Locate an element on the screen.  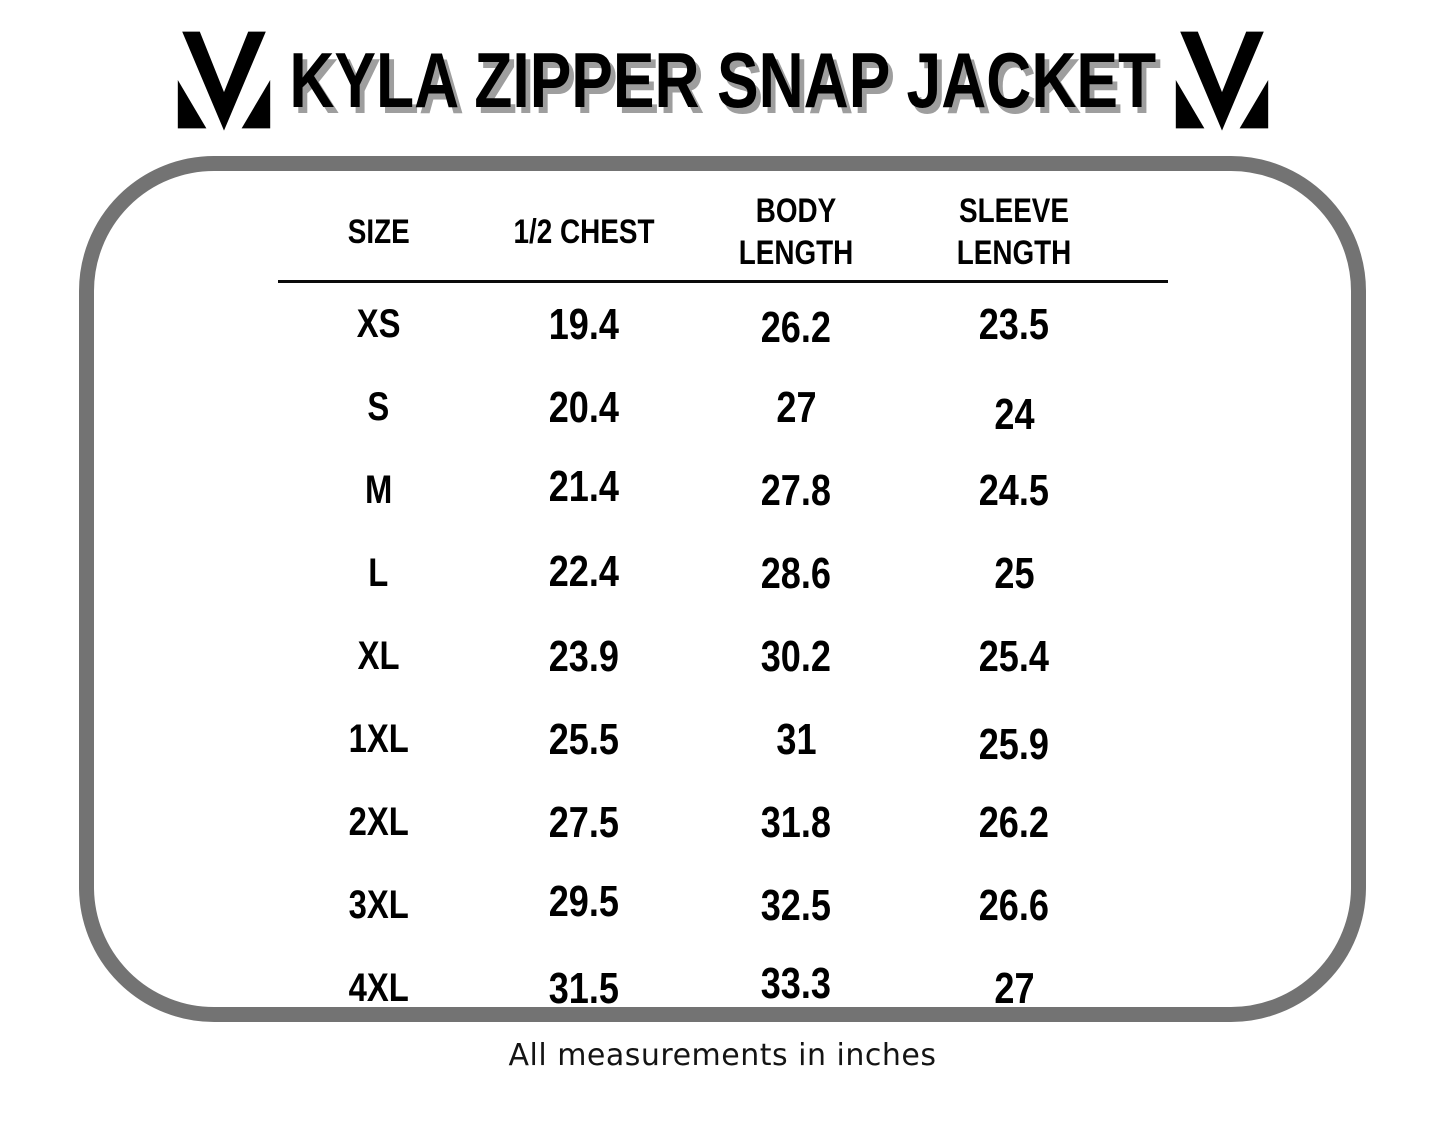
column-header-sleeve-length: SLEEVE LENGTH is located at coordinates (1036, 234).